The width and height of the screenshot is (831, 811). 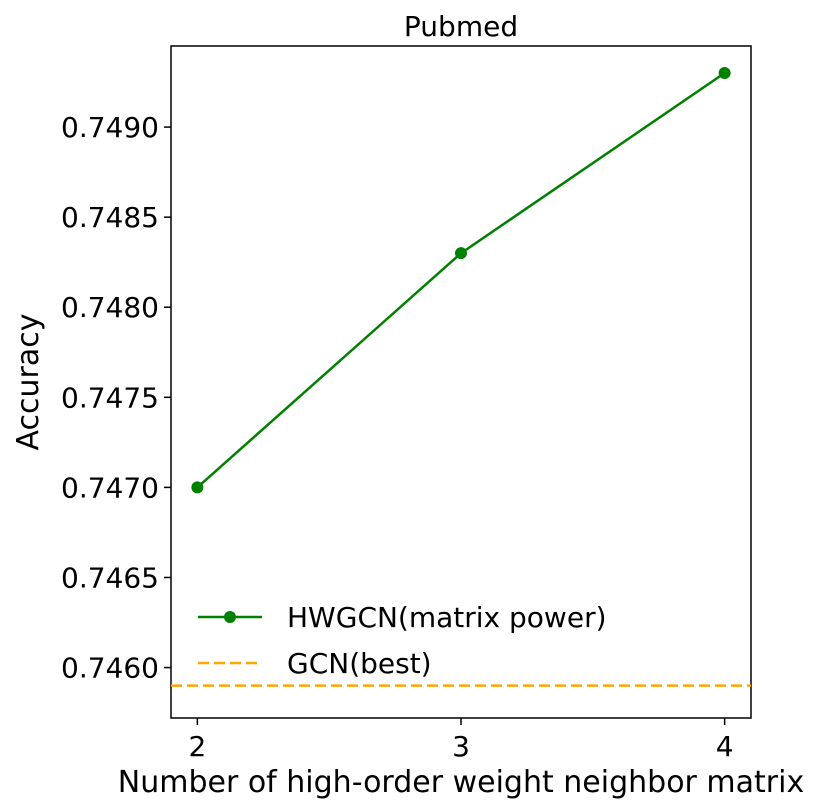 What do you see at coordinates (110, 217) in the screenshot?
I see `y-tick-label: 0.7485` at bounding box center [110, 217].